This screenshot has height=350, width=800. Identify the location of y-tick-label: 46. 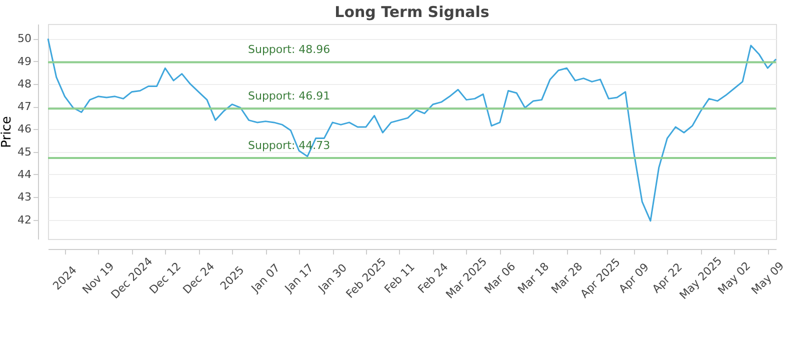
(25, 129).